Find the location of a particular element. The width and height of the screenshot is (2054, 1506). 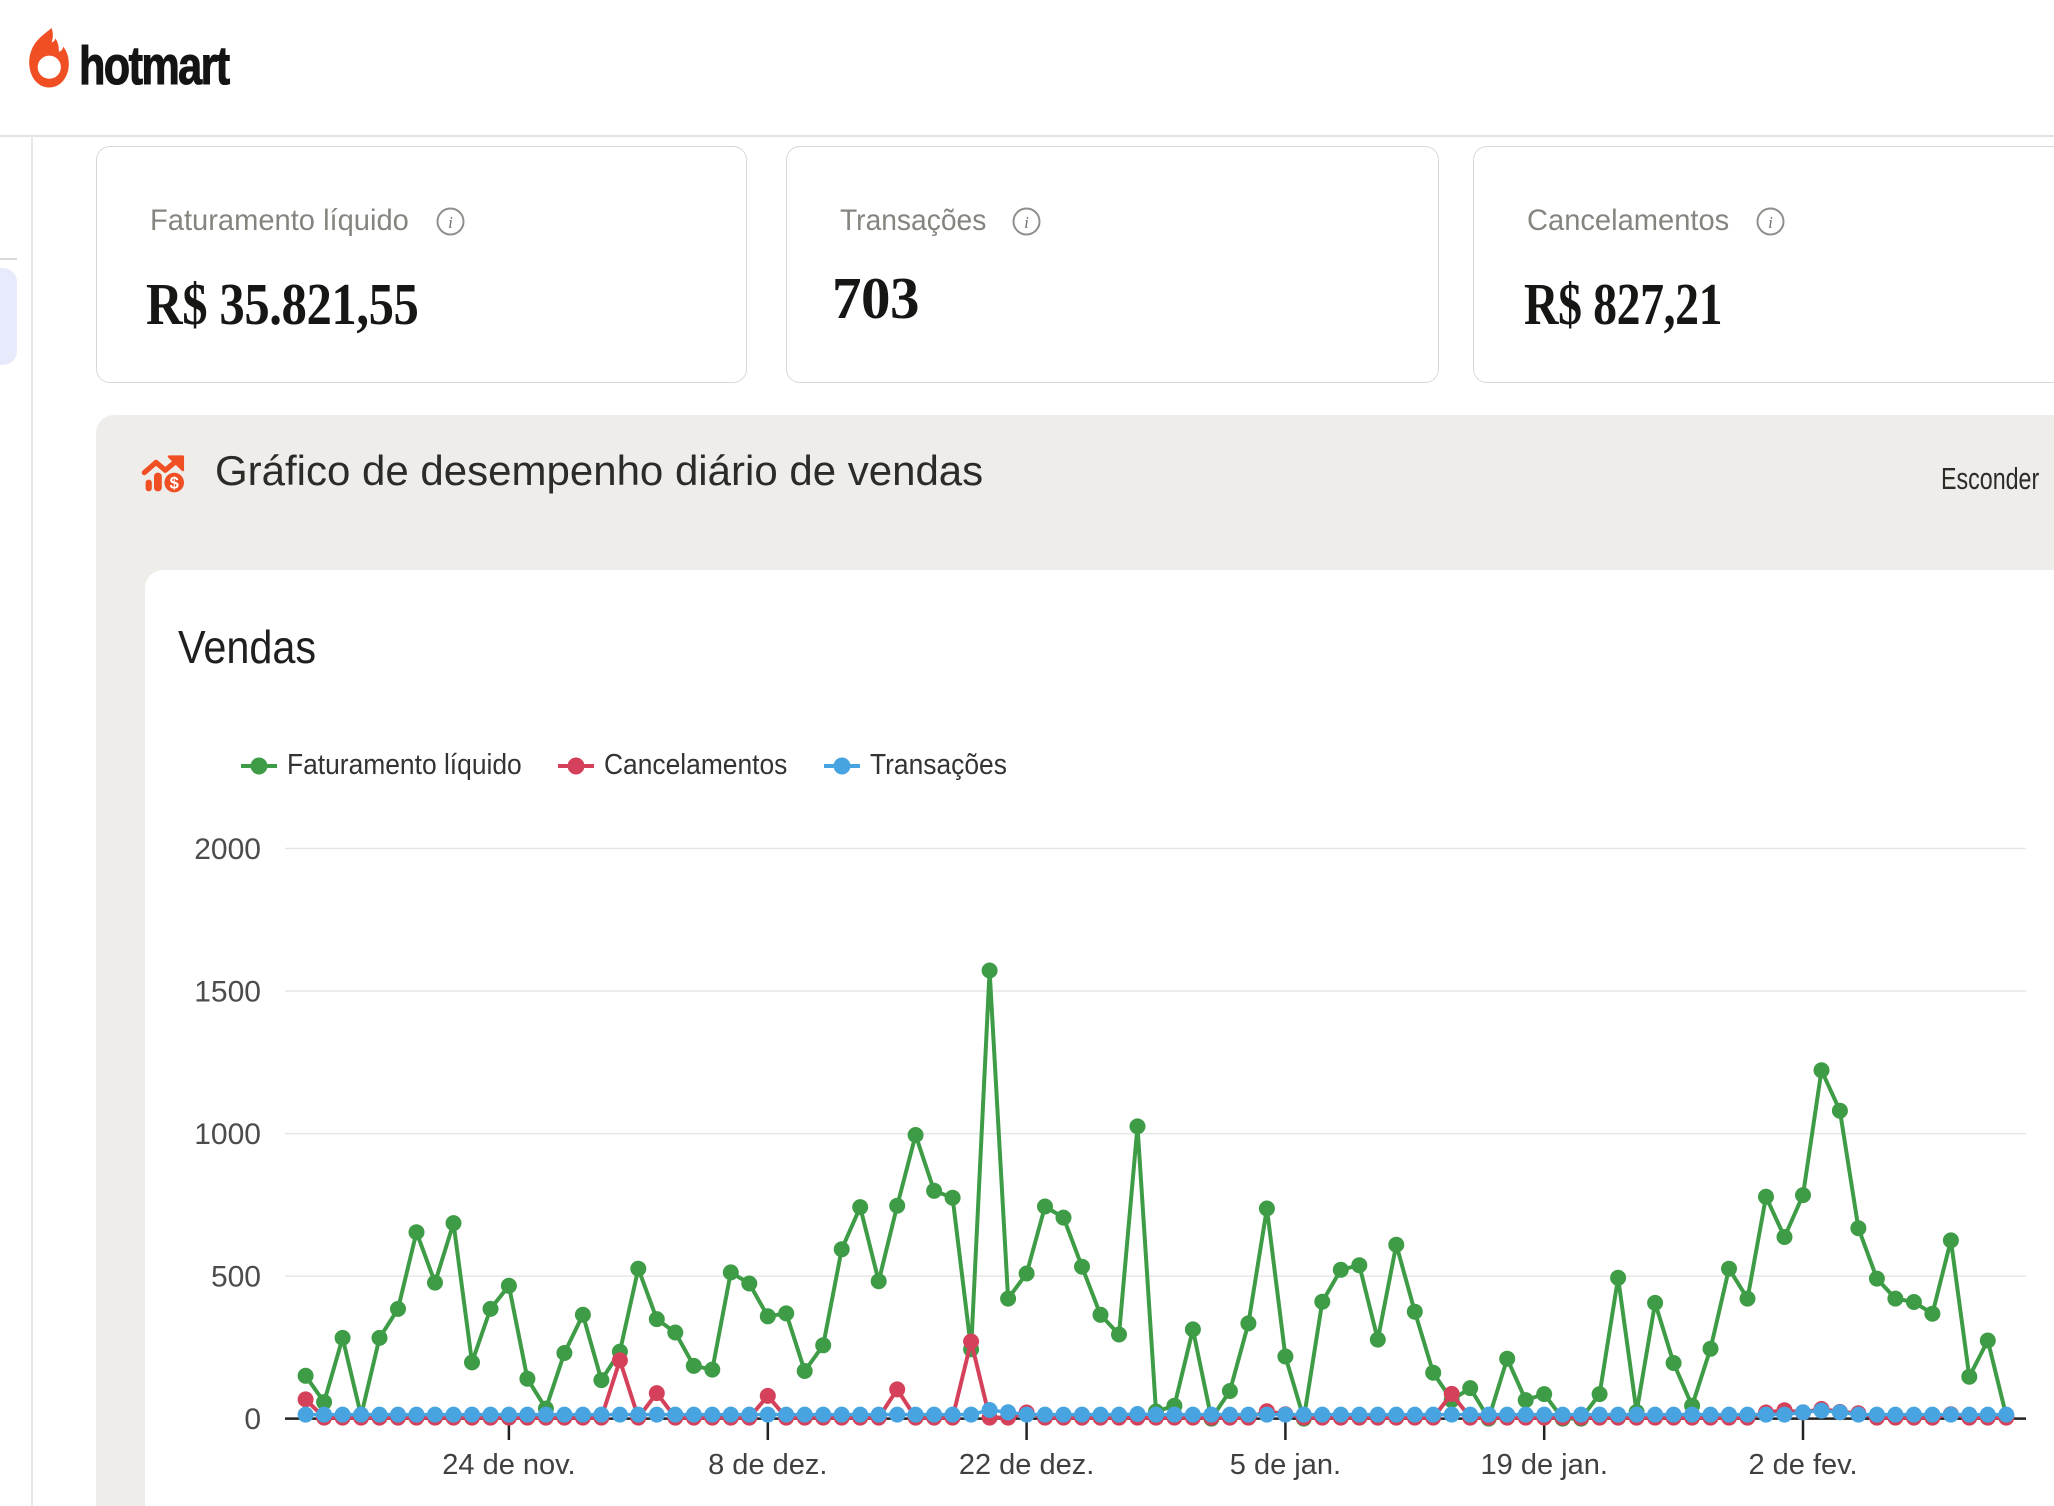

svg-text: 1500 is located at coordinates (227, 992).